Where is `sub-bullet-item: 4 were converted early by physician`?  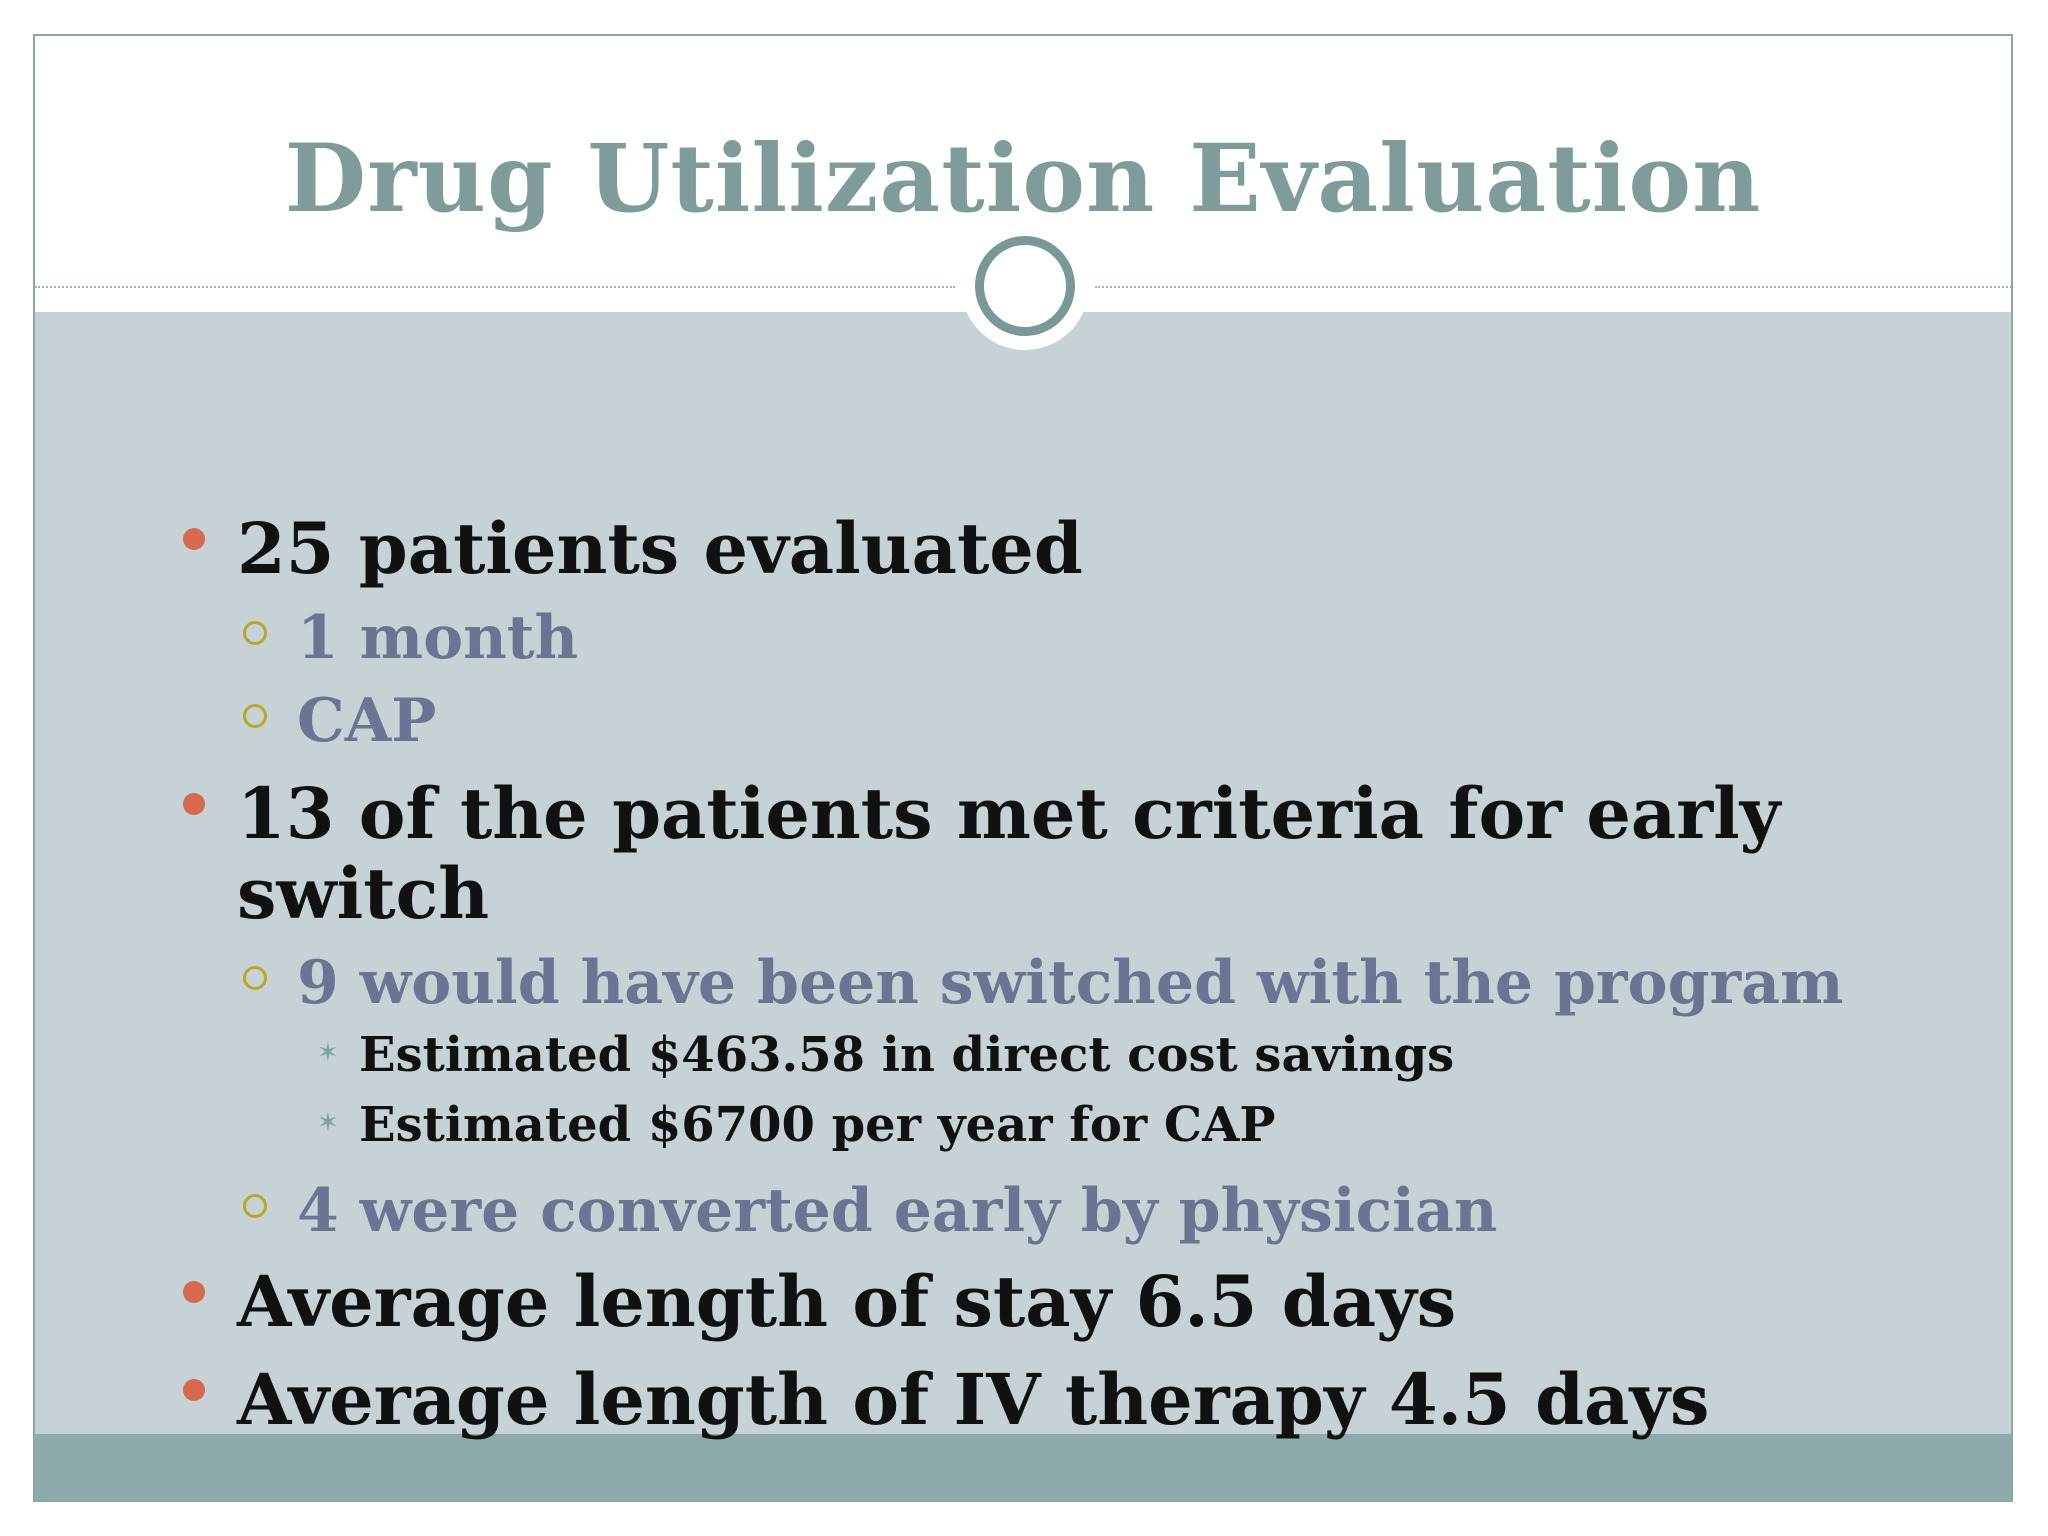
sub-bullet-item: 4 were converted early by physician is located at coordinates (897, 1211).